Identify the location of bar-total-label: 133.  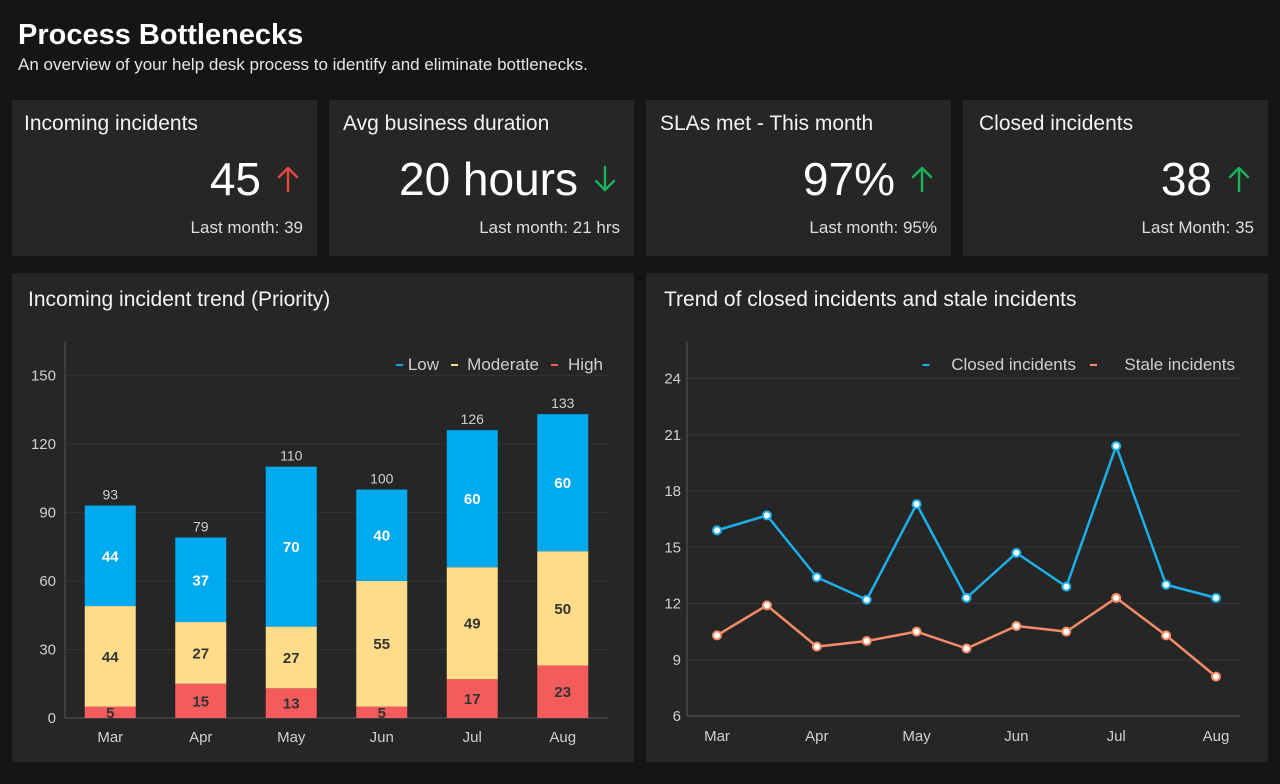
(563, 403).